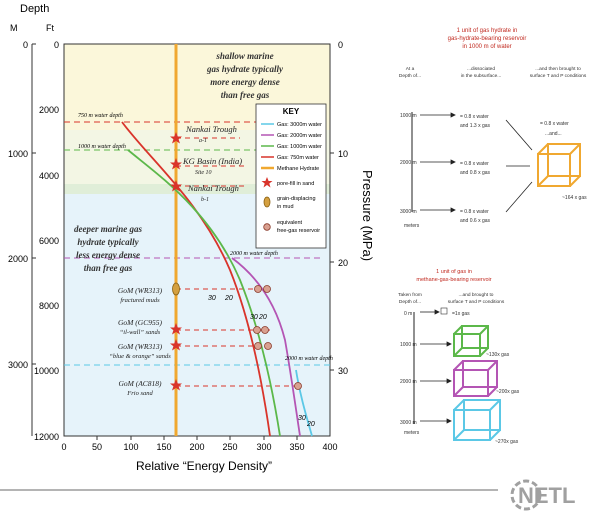 The image size is (594, 528). I want to click on wd1000-label: 1000 m water depth, so click(102, 147).